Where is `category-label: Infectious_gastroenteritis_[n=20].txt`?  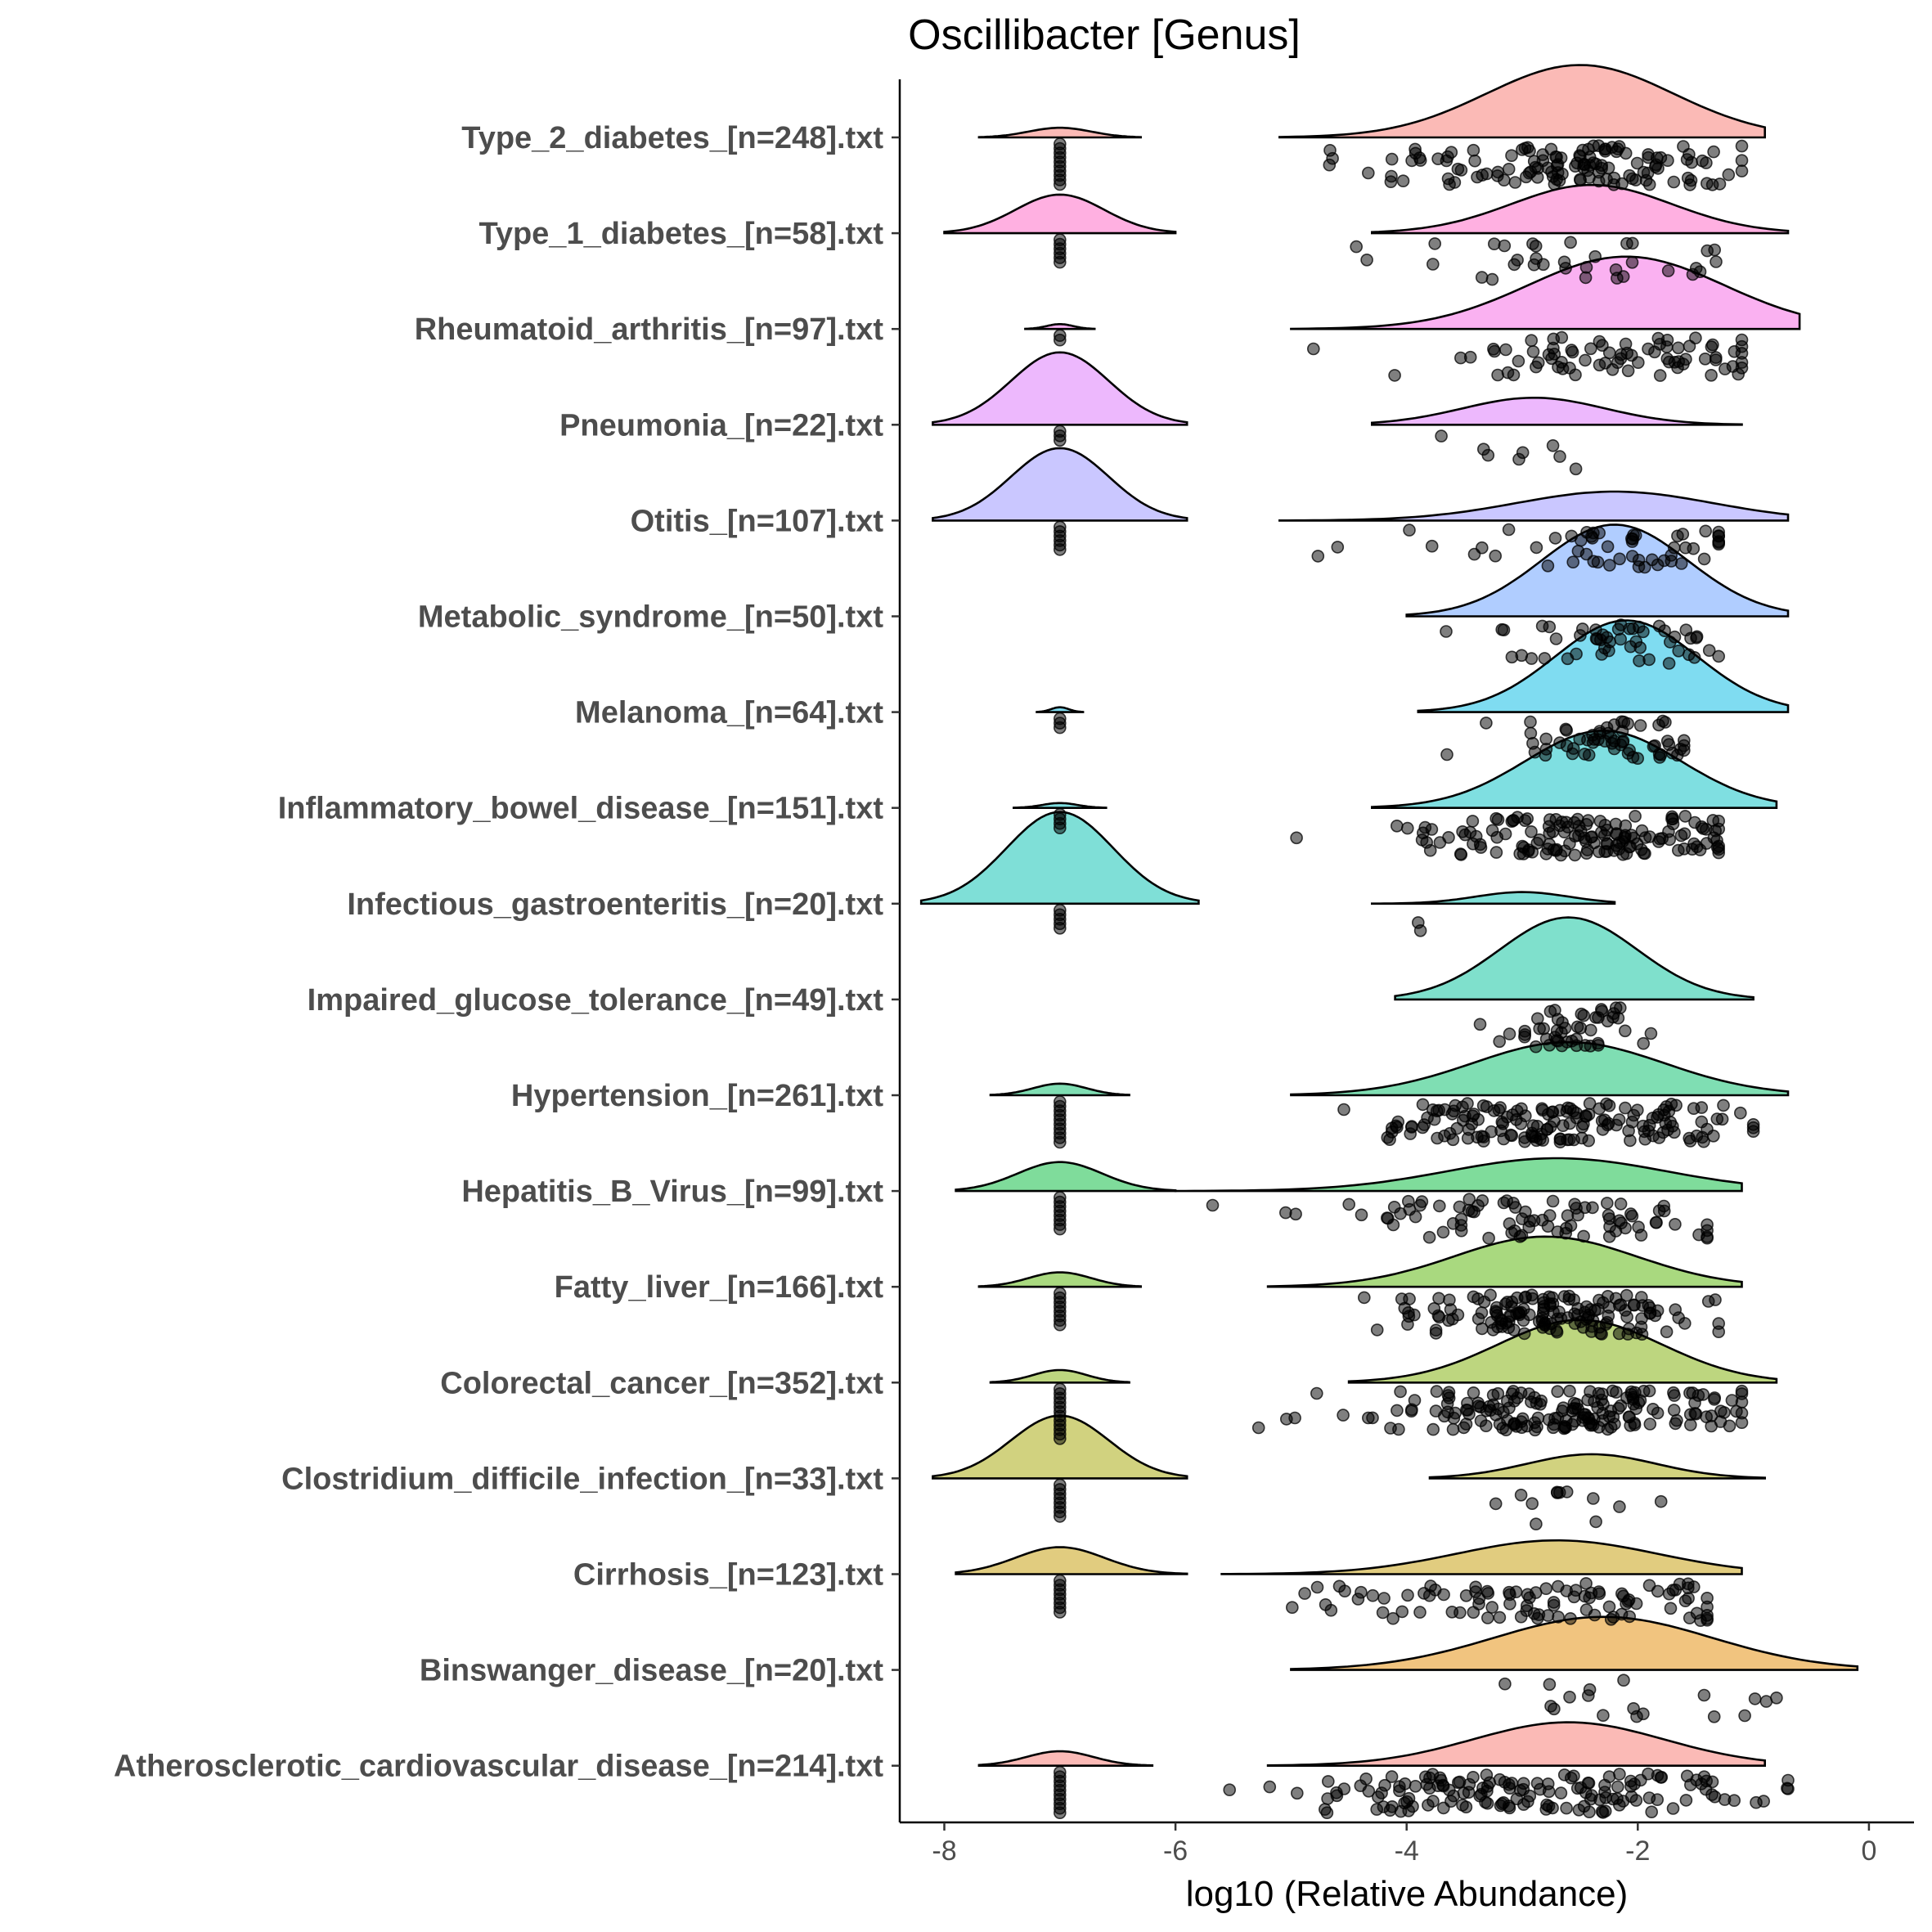
category-label: Infectious_gastroenteritis_[n=20].txt is located at coordinates (615, 905).